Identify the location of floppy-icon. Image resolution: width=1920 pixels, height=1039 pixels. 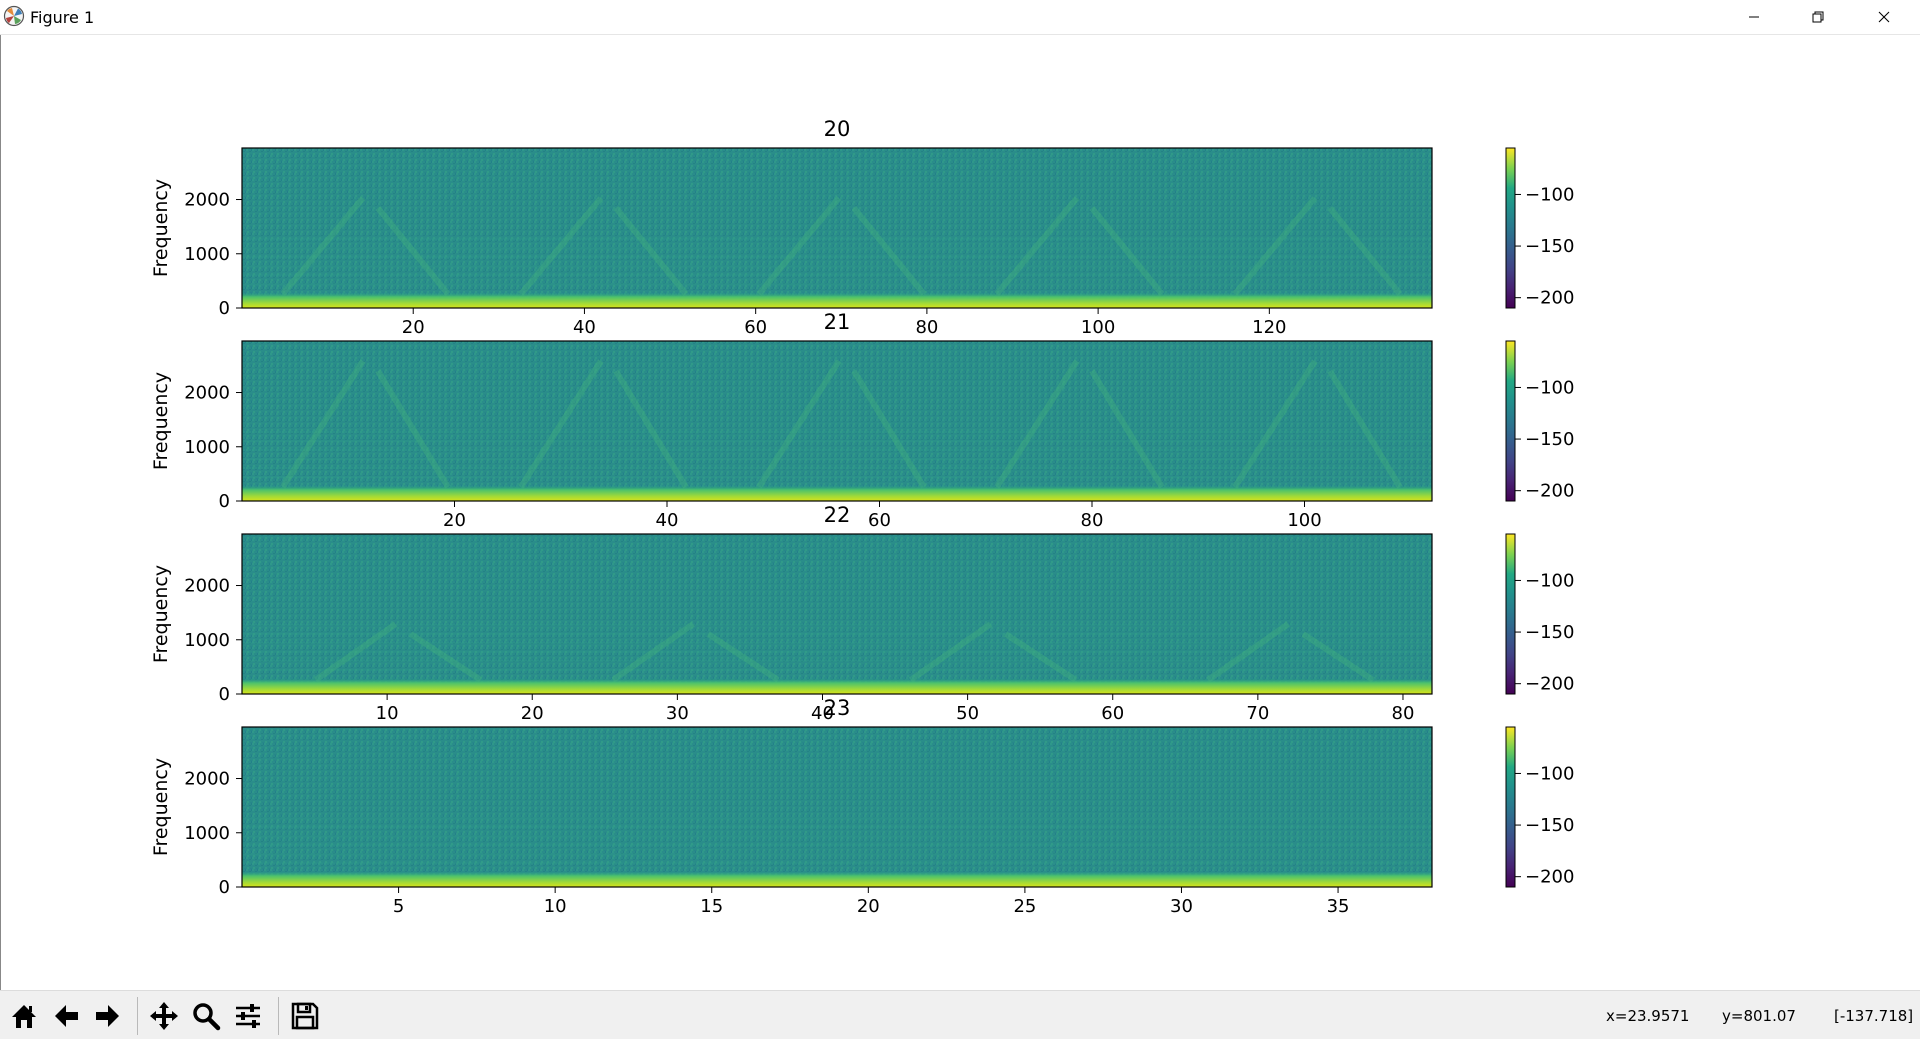
(305, 1016).